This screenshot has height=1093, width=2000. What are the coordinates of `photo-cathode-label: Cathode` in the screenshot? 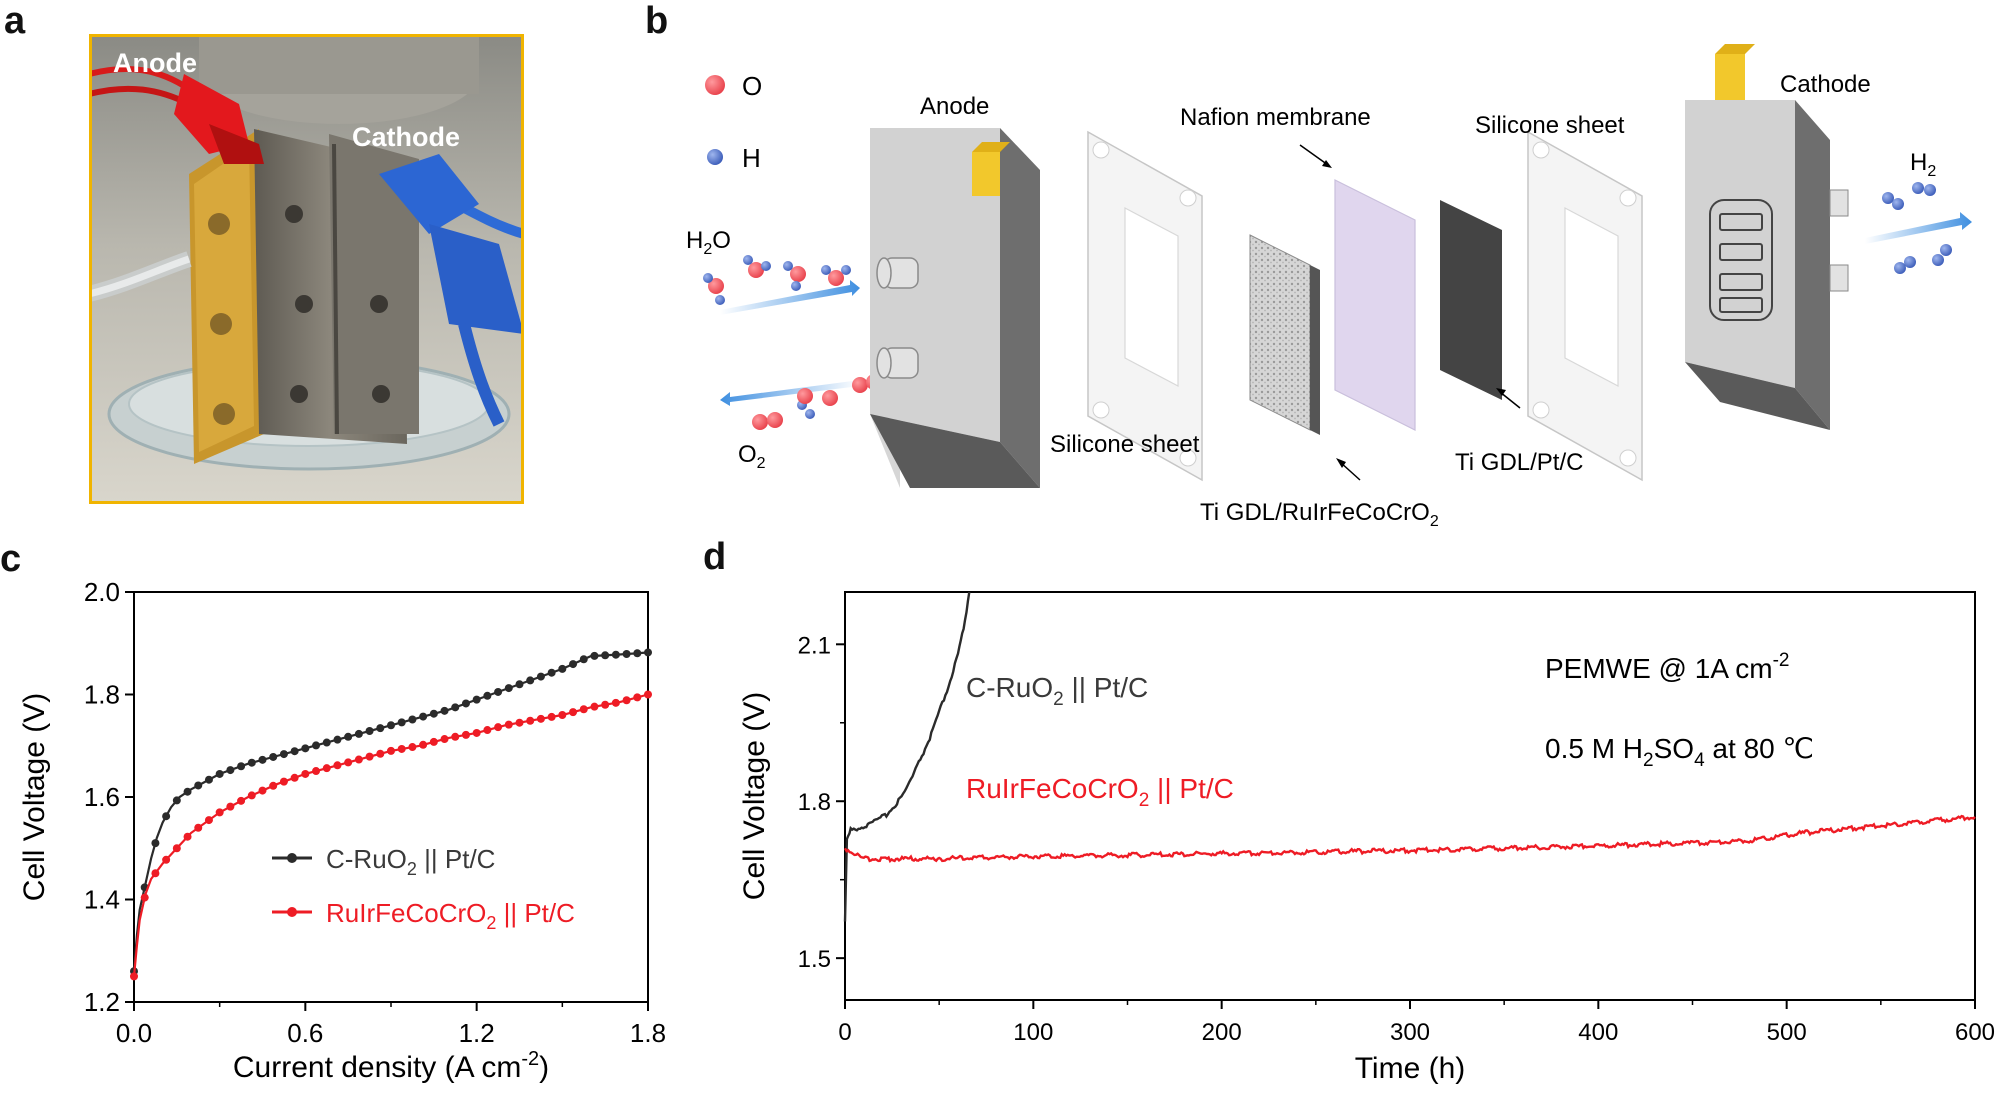 It's located at (406, 137).